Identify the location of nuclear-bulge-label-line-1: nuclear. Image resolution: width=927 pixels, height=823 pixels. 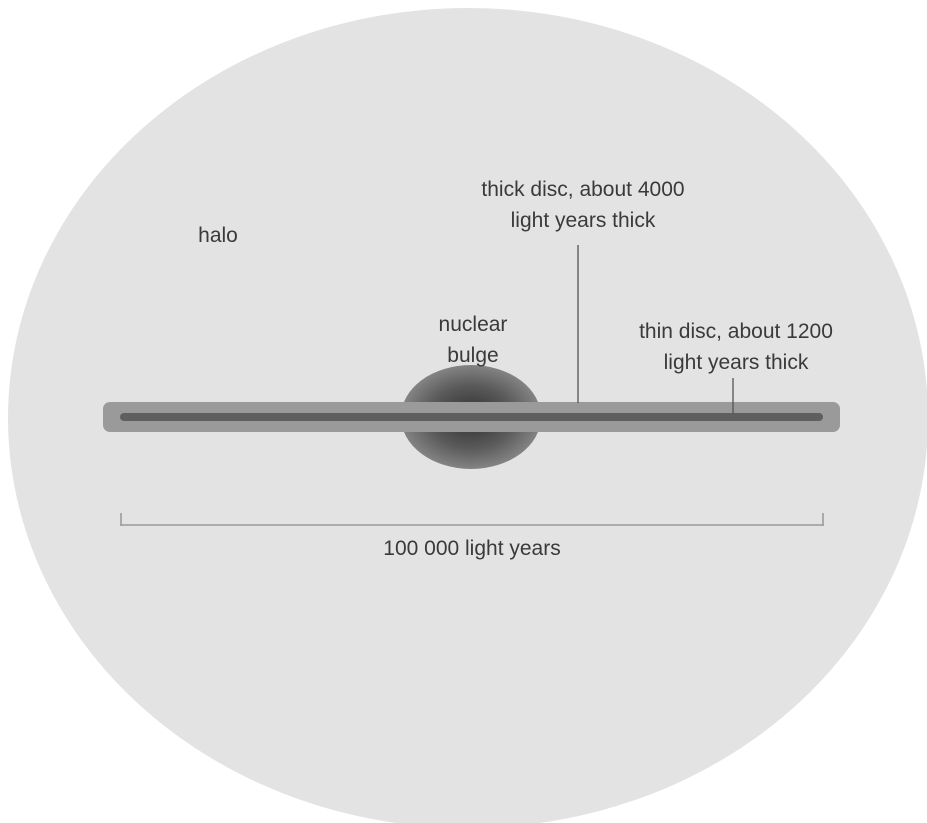
(473, 324).